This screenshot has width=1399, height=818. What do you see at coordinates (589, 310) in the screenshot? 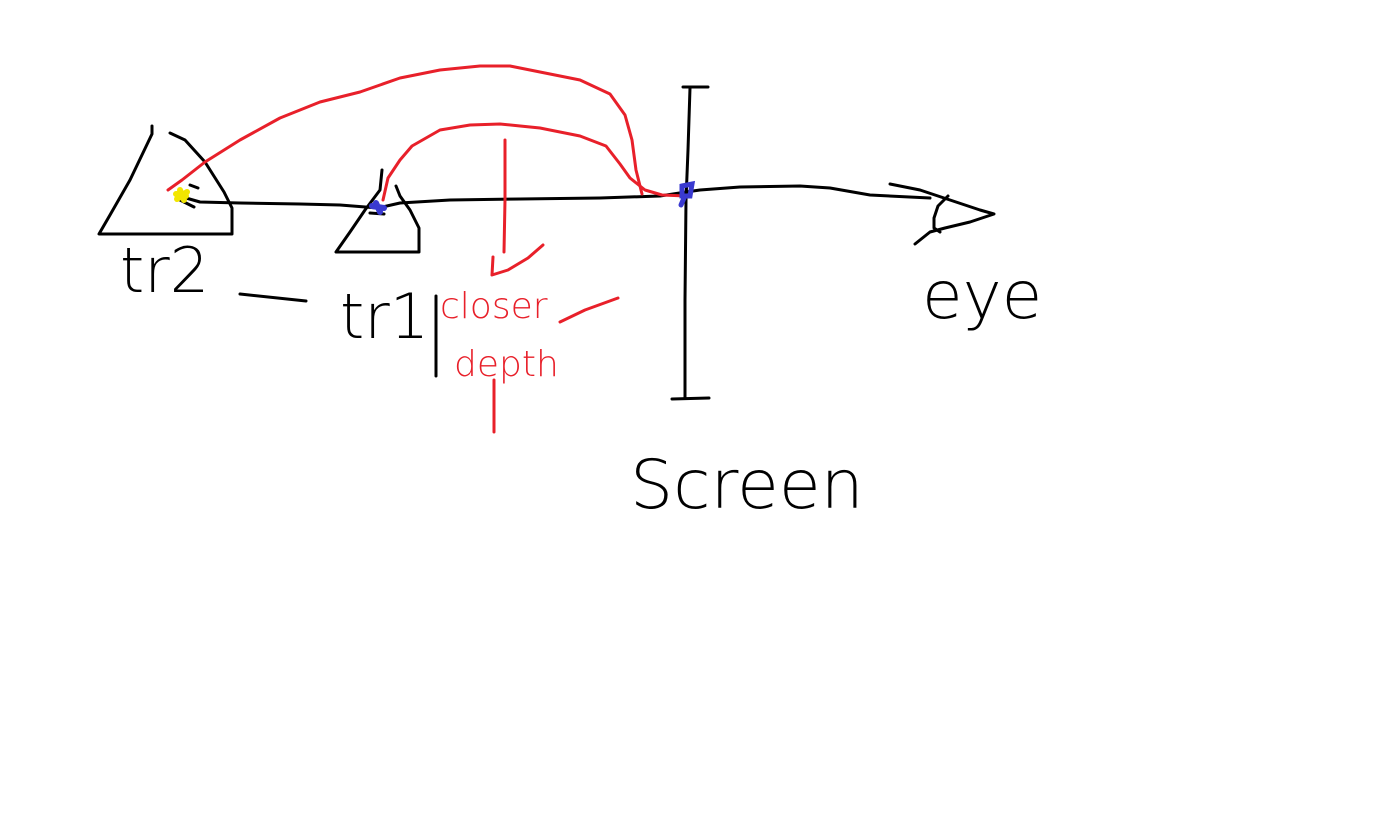
I see `label-closer-tail` at bounding box center [589, 310].